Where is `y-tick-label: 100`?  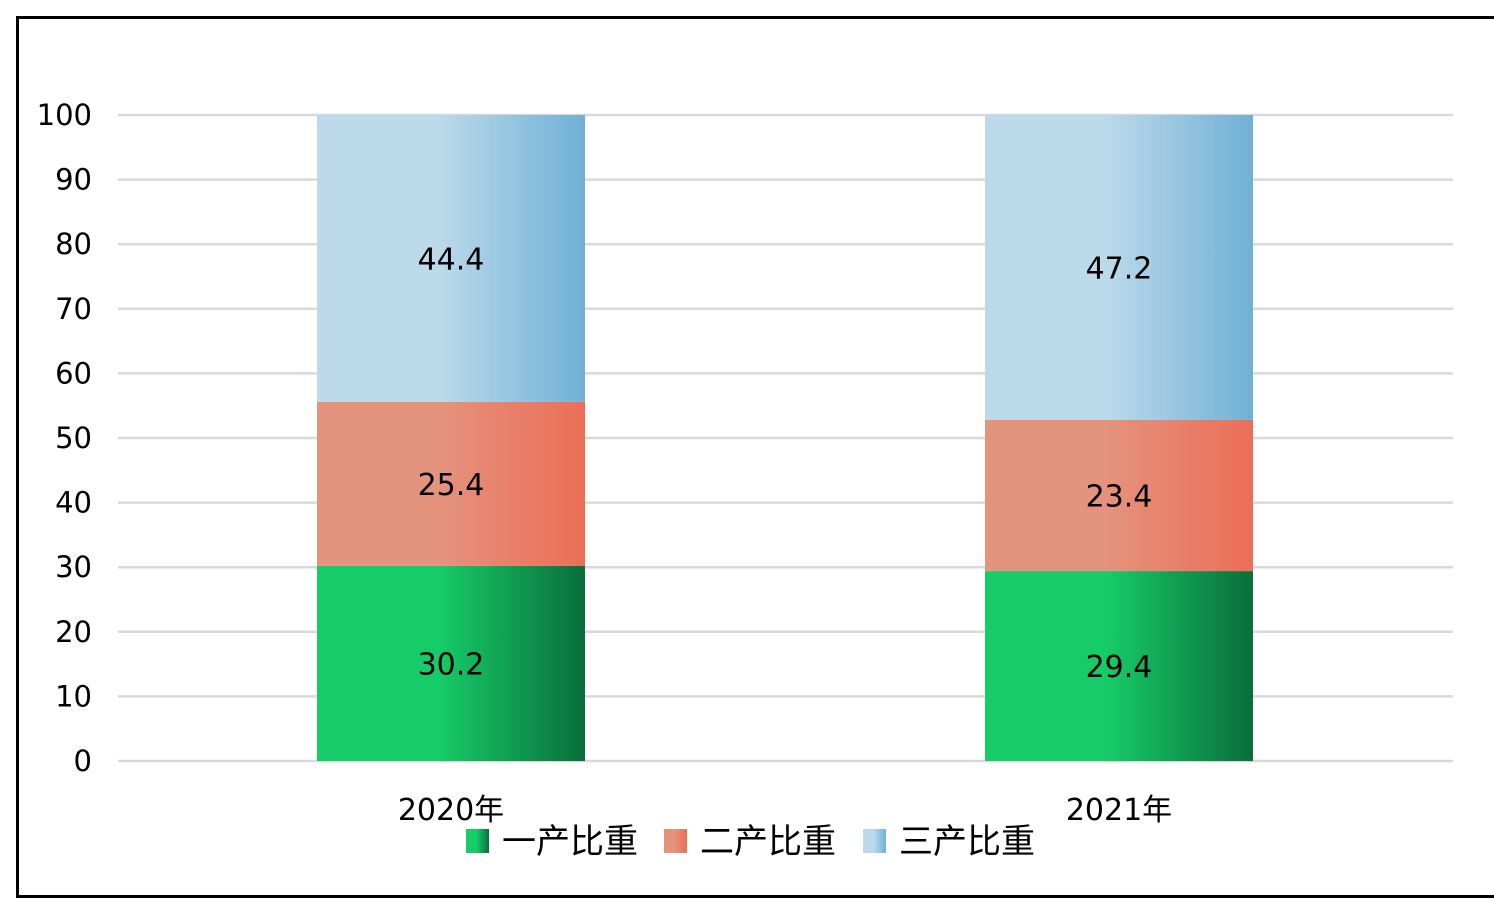
y-tick-label: 100 is located at coordinates (64, 115).